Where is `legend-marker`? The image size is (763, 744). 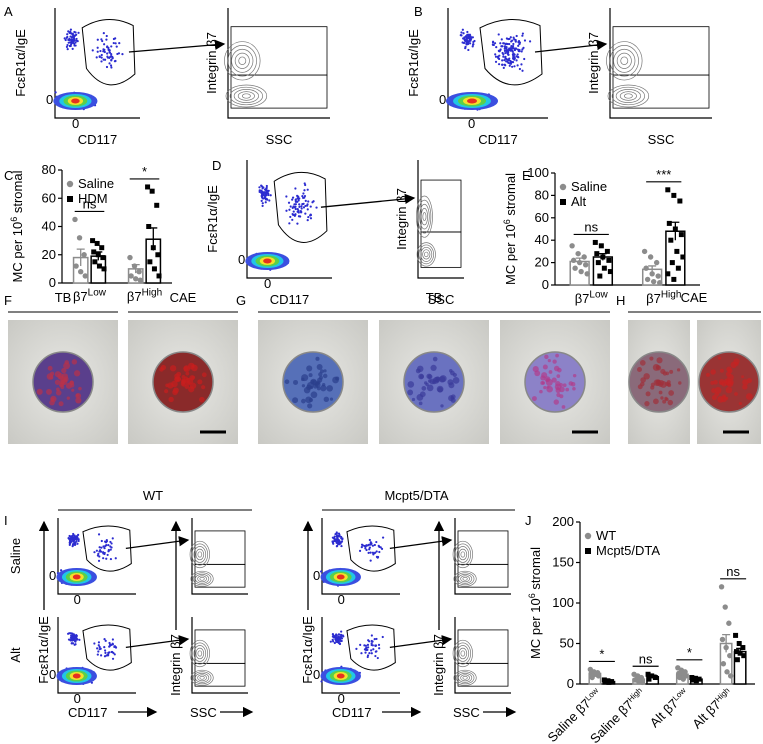 legend-marker is located at coordinates (70, 184).